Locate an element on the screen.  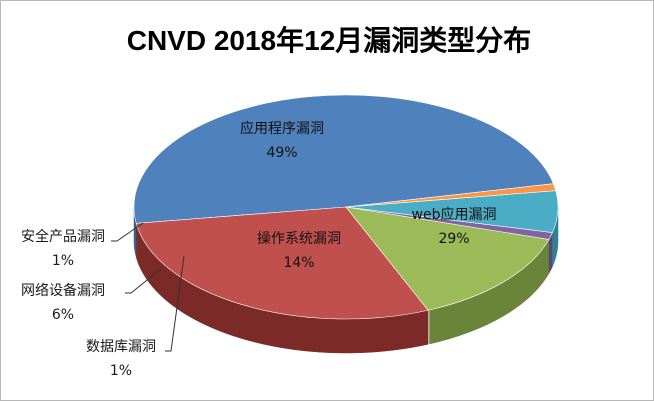
slice-value-操作系统漏洞: 14% is located at coordinates (298, 263).